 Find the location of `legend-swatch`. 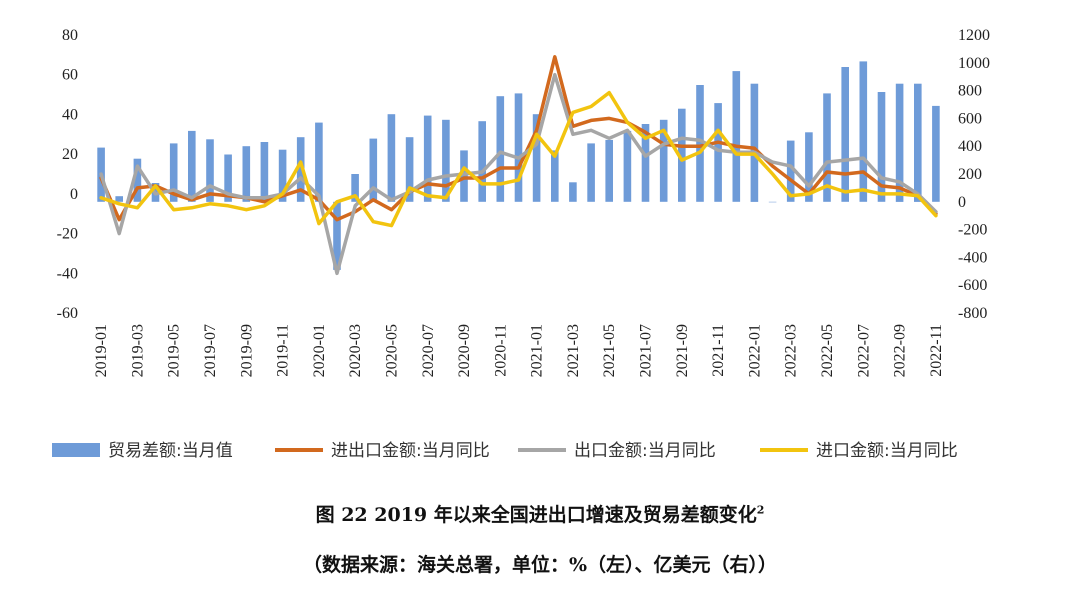

legend-swatch is located at coordinates (76, 450).